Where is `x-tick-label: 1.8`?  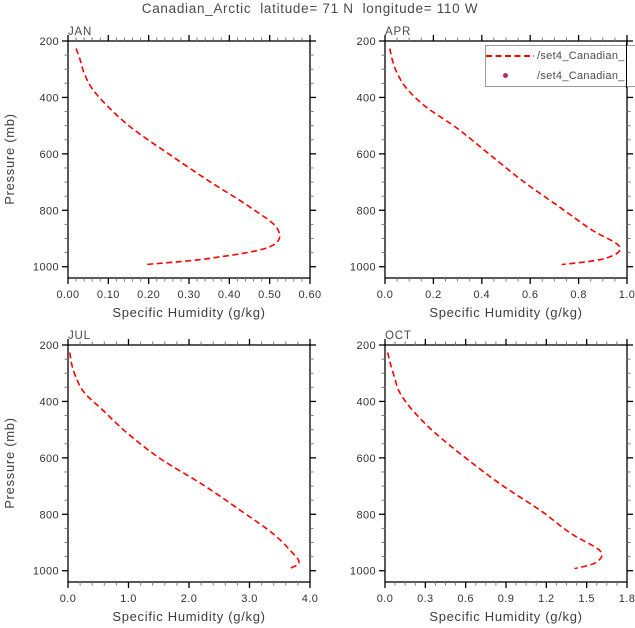 x-tick-label: 1.8 is located at coordinates (627, 599).